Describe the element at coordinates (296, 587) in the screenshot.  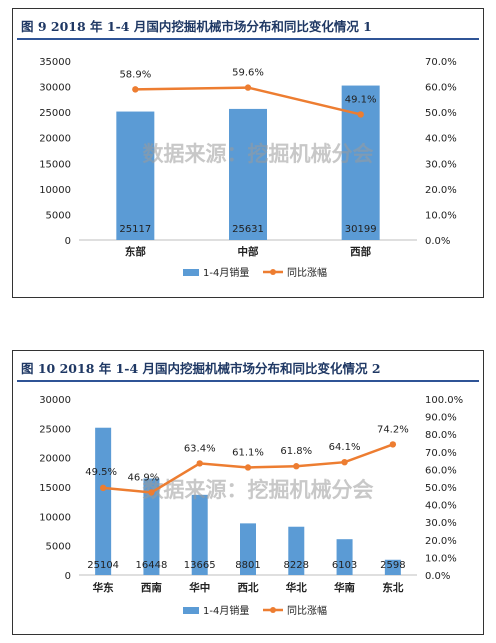
I see `category-label: 华北` at that location.